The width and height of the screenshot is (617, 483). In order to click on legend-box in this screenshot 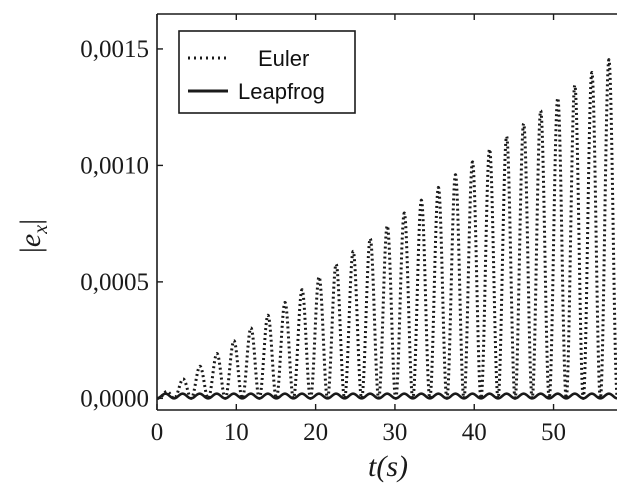, I will do `click(267, 72)`.